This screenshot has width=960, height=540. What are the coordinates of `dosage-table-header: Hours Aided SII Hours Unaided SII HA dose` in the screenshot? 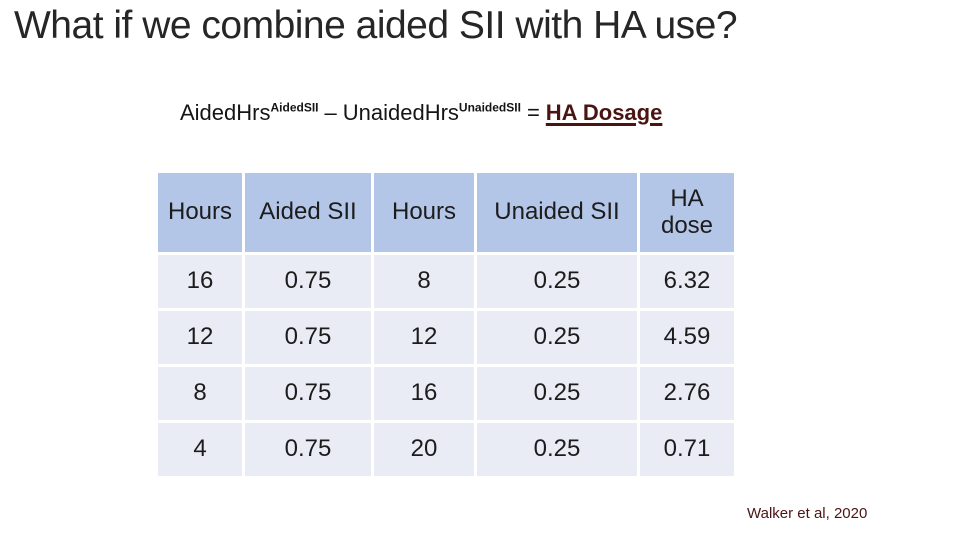 It's located at (446, 212).